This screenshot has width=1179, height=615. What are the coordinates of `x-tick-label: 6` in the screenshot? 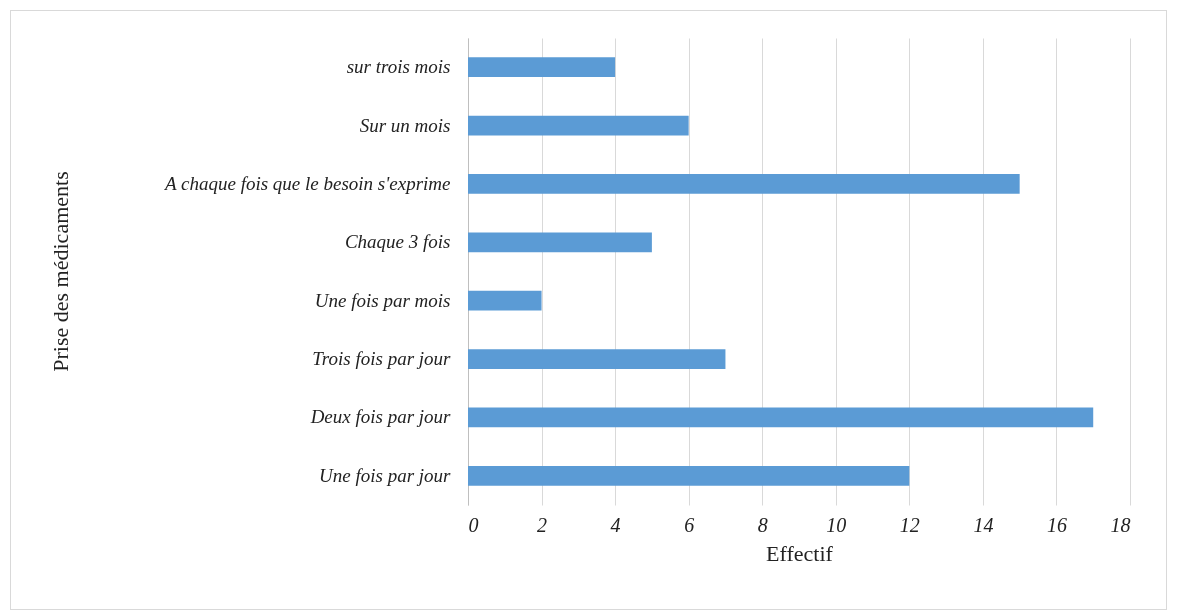 It's located at (689, 524).